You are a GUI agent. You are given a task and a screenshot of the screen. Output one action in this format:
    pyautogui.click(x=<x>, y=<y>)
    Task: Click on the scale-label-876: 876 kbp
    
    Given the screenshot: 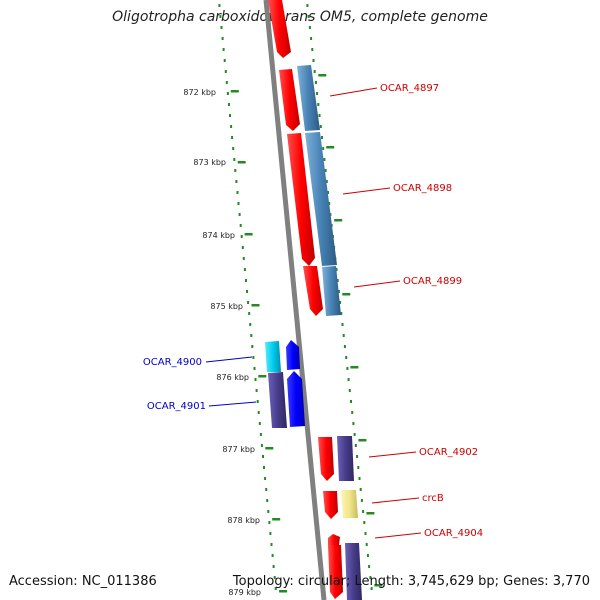 What is the action you would take?
    pyautogui.click(x=232, y=377)
    